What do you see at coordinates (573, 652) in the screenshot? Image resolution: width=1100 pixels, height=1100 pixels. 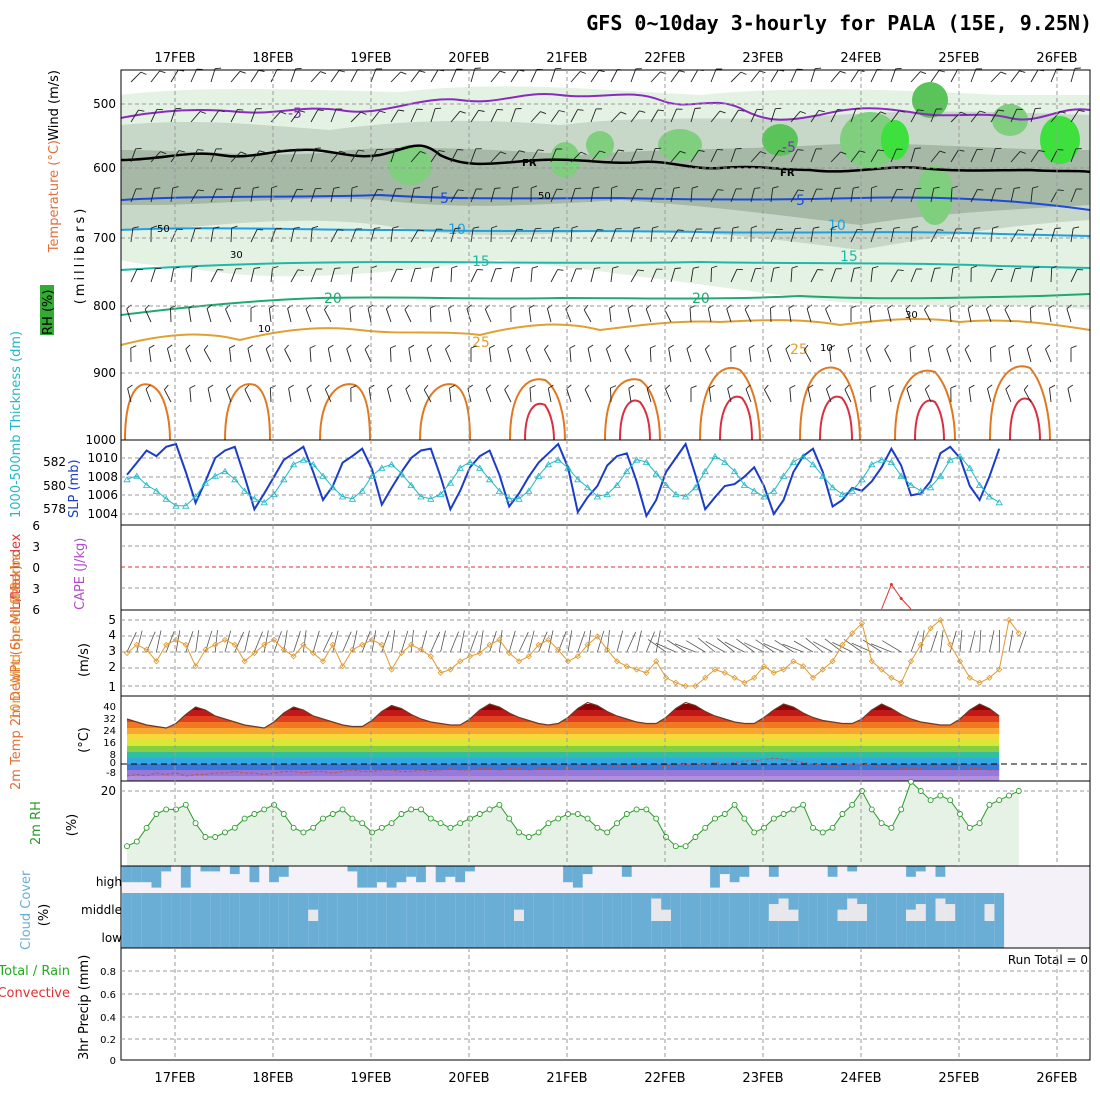 I see `wind10m-line` at bounding box center [573, 652].